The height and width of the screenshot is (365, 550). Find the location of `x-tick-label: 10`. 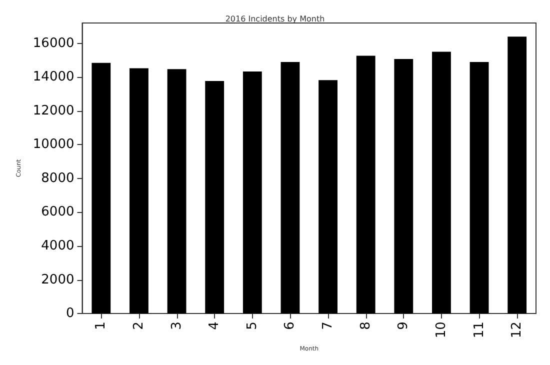

x-tick-label: 10 is located at coordinates (441, 330).